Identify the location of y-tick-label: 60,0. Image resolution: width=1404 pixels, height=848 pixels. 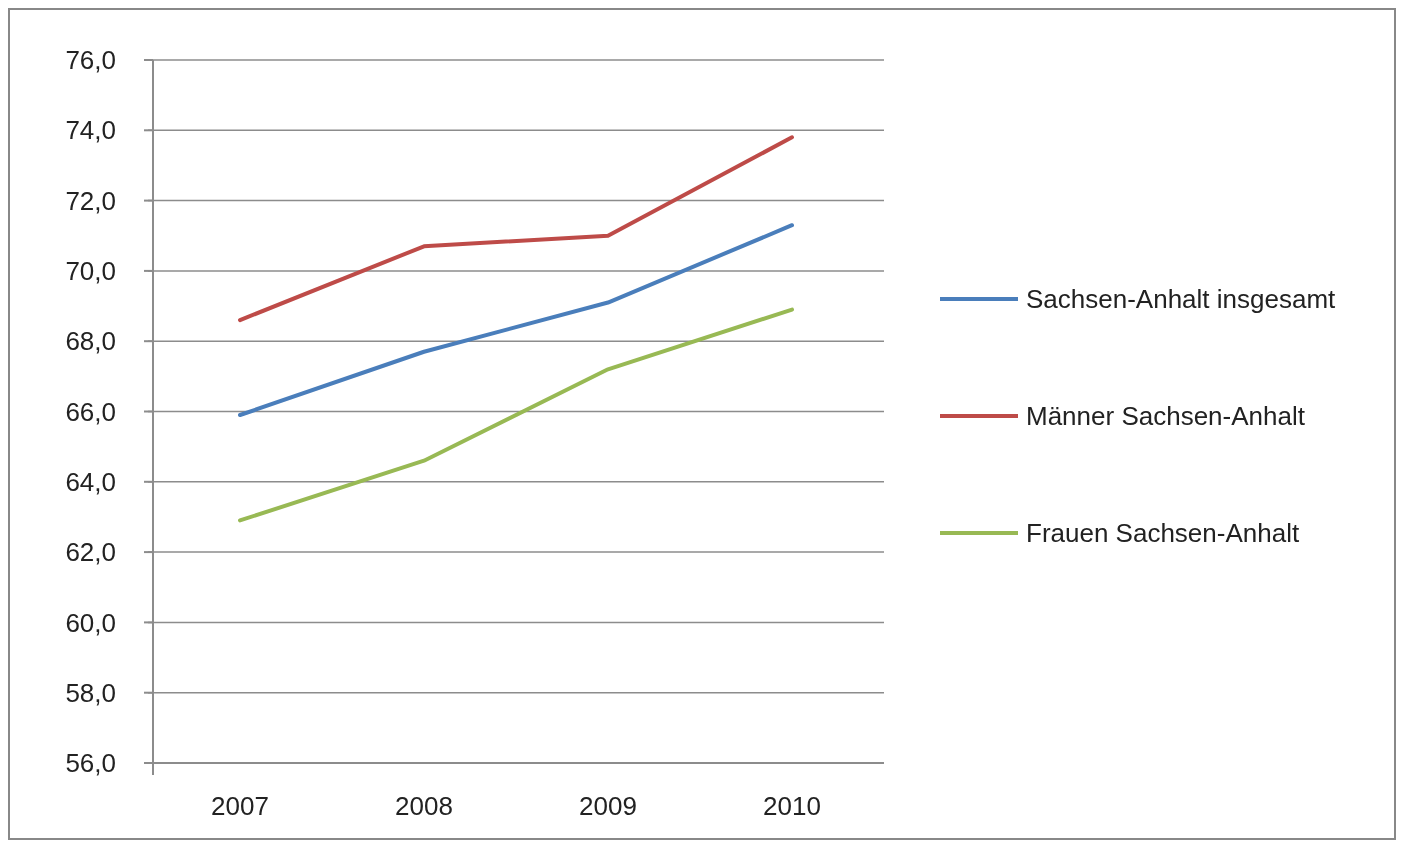
(90, 622).